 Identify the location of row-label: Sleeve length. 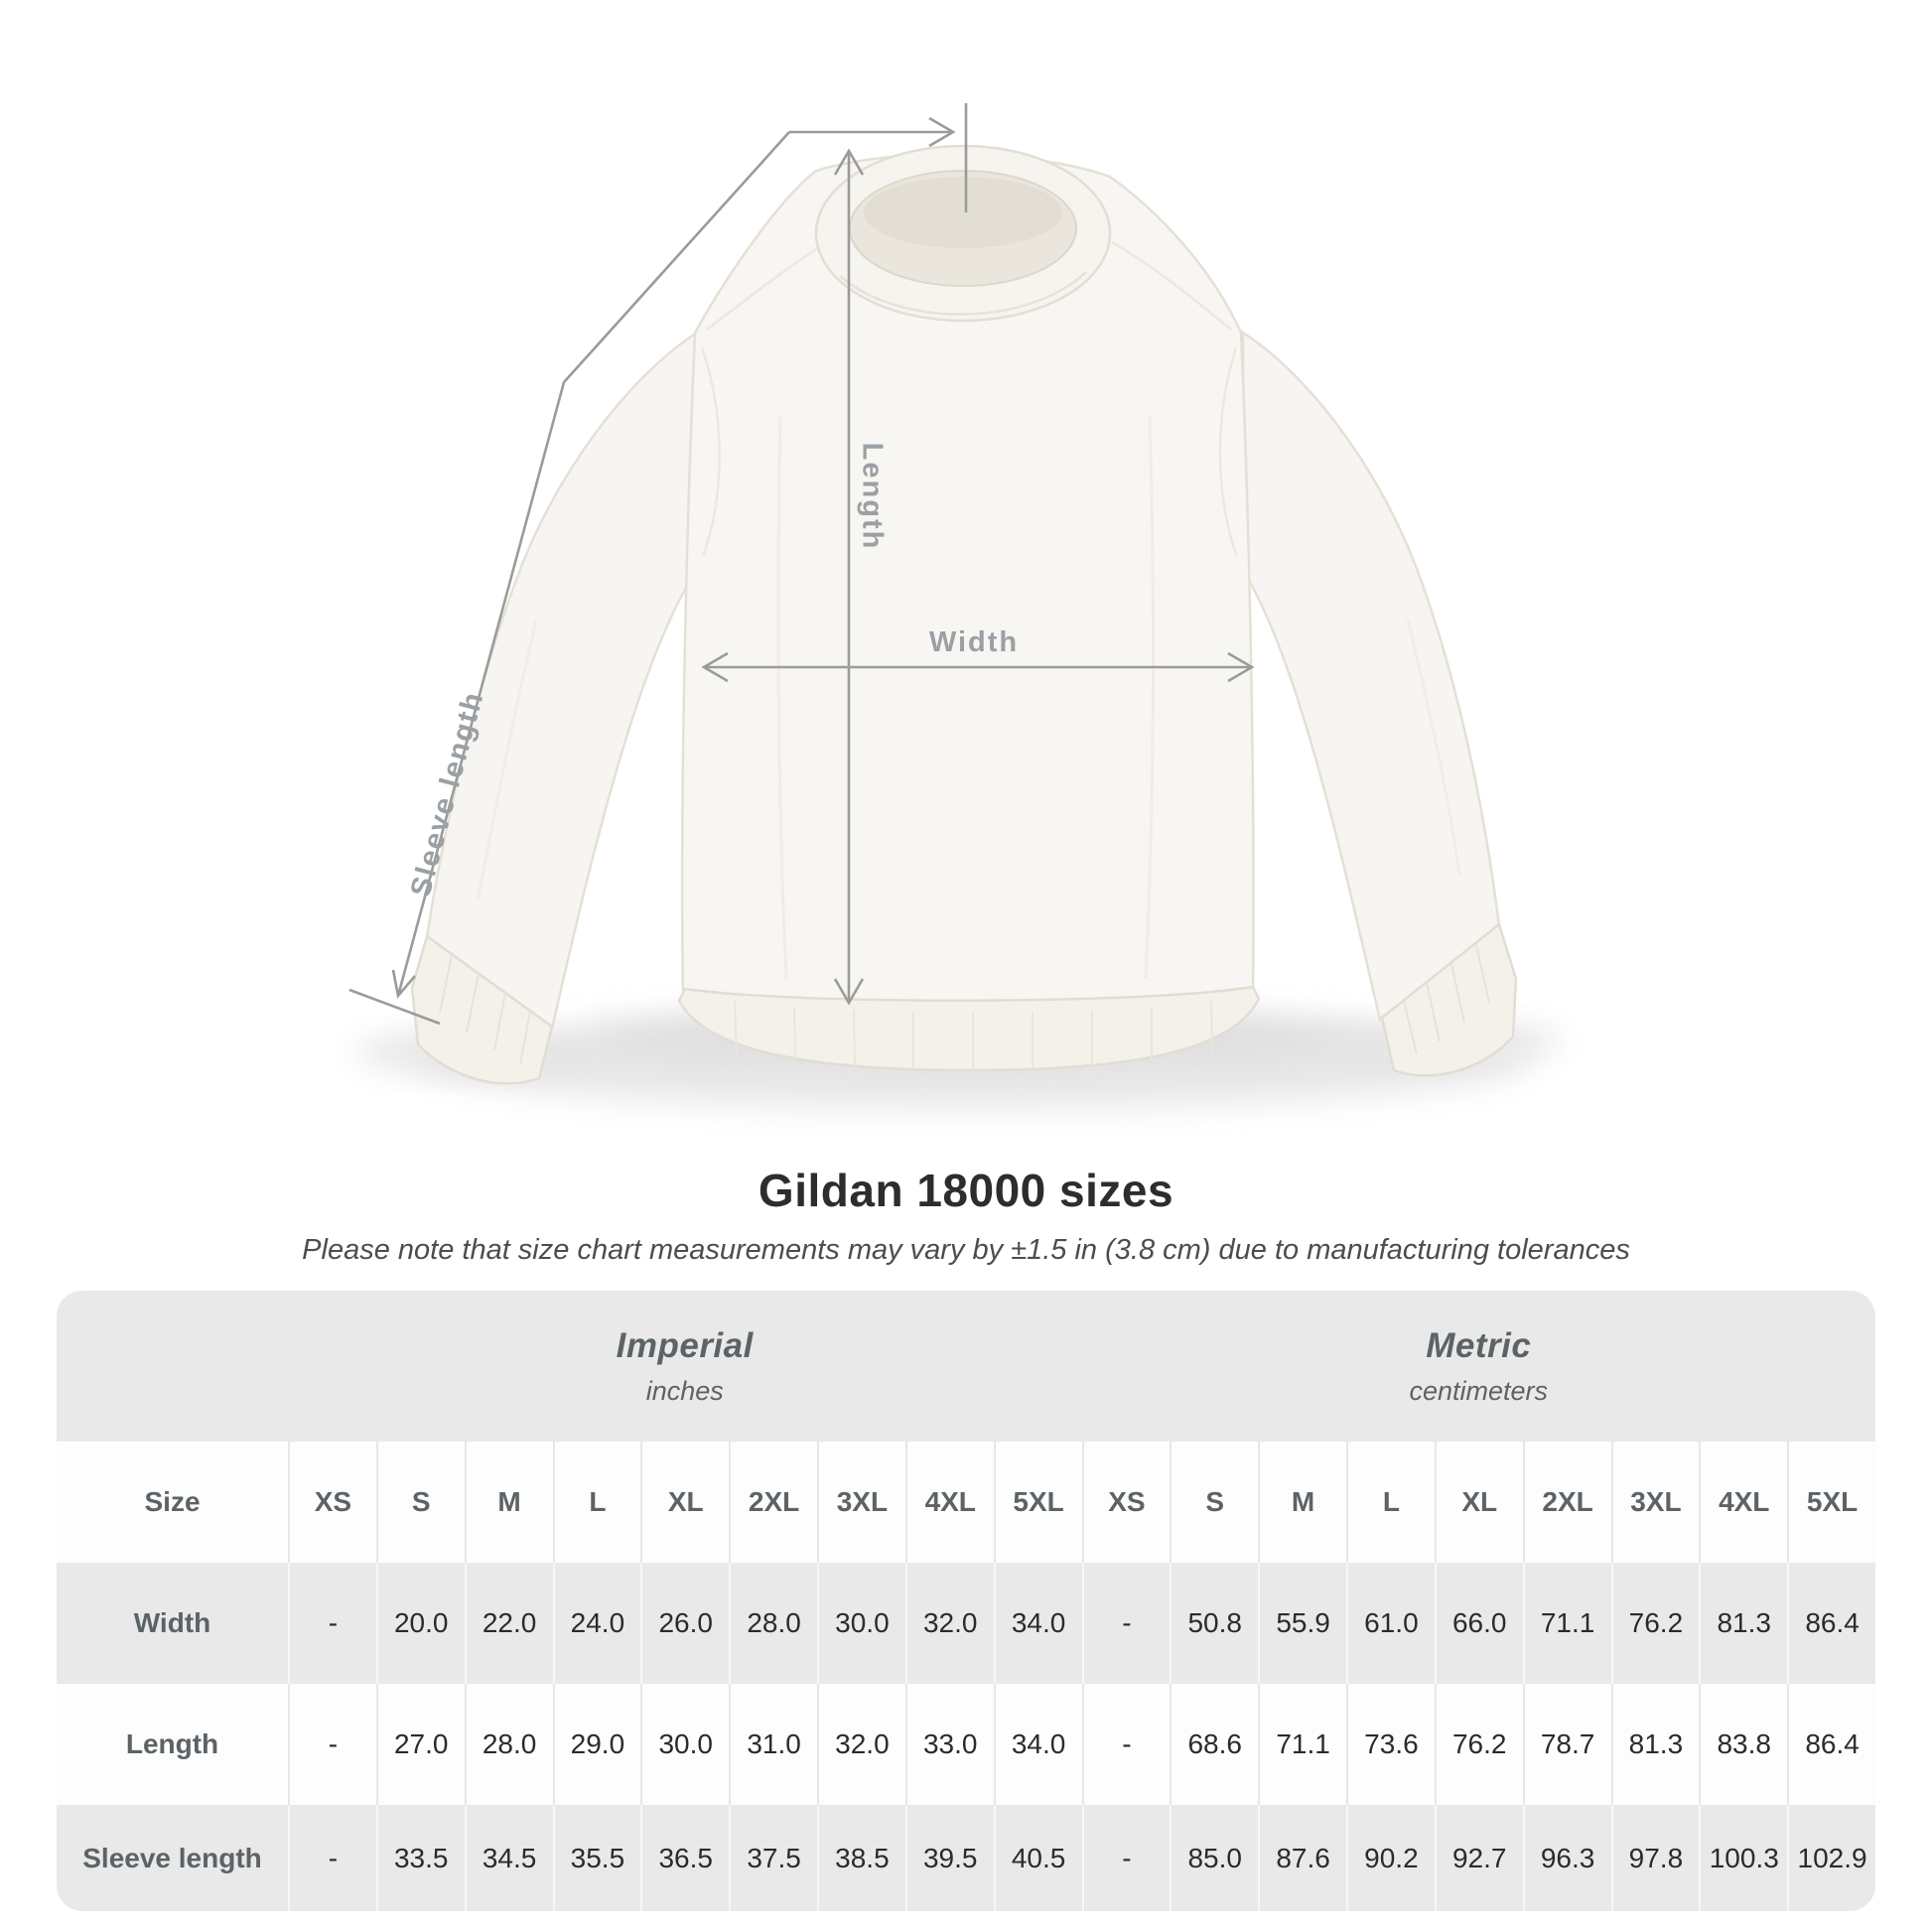
(172, 1857).